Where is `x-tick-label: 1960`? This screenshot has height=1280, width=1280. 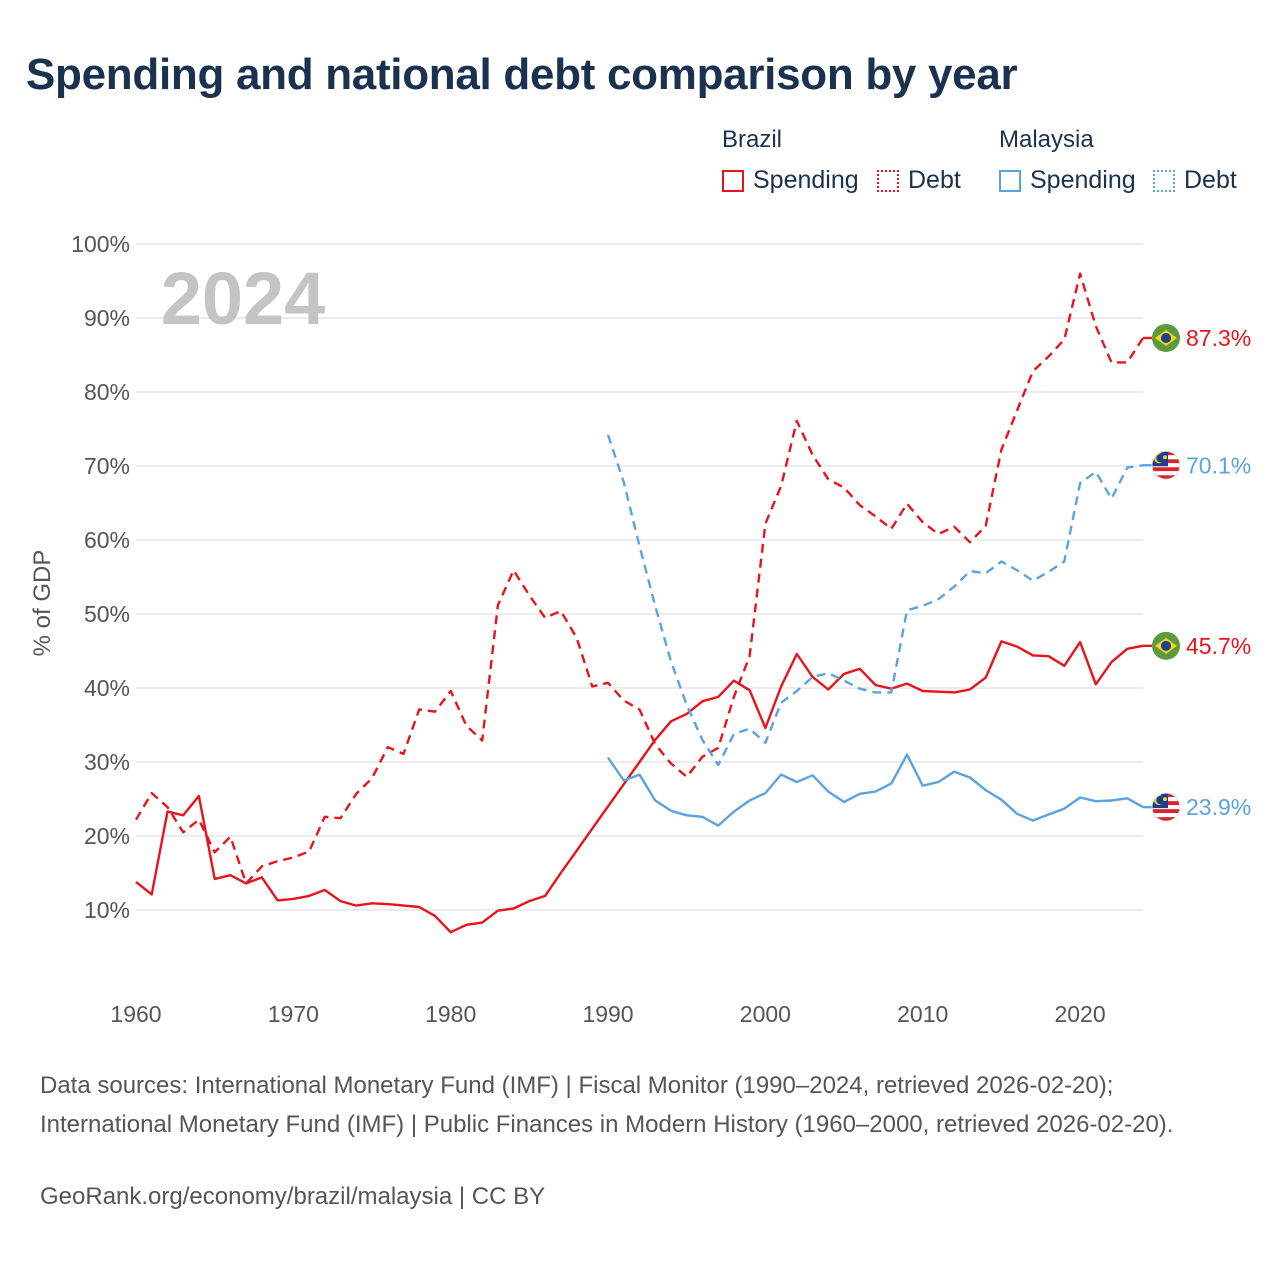 x-tick-label: 1960 is located at coordinates (135, 1014).